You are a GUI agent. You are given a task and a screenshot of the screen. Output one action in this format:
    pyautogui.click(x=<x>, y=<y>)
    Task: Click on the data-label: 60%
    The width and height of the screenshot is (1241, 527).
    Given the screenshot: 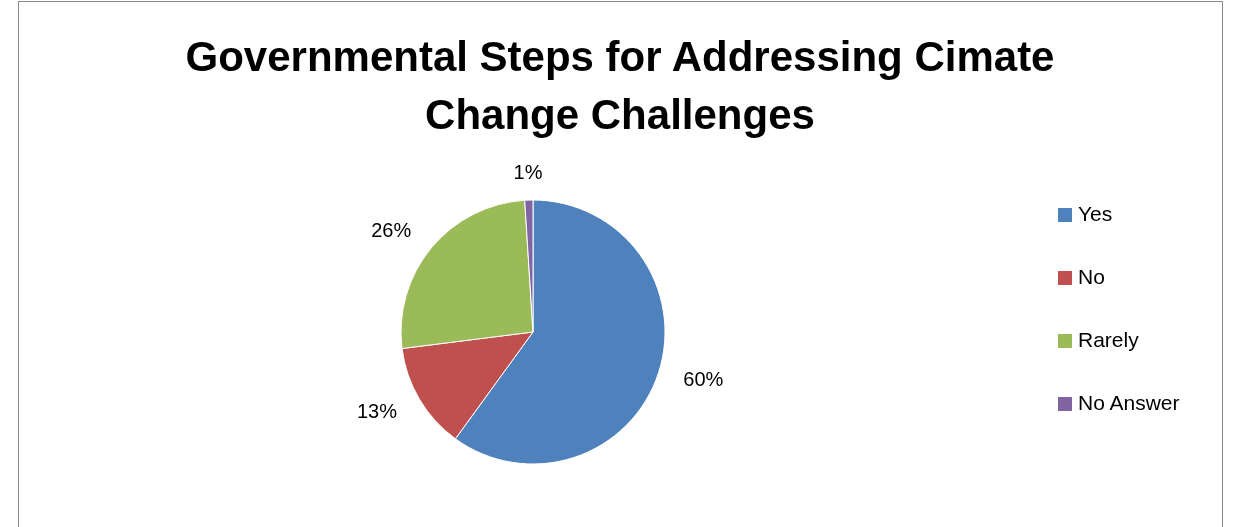 What is the action you would take?
    pyautogui.click(x=703, y=379)
    